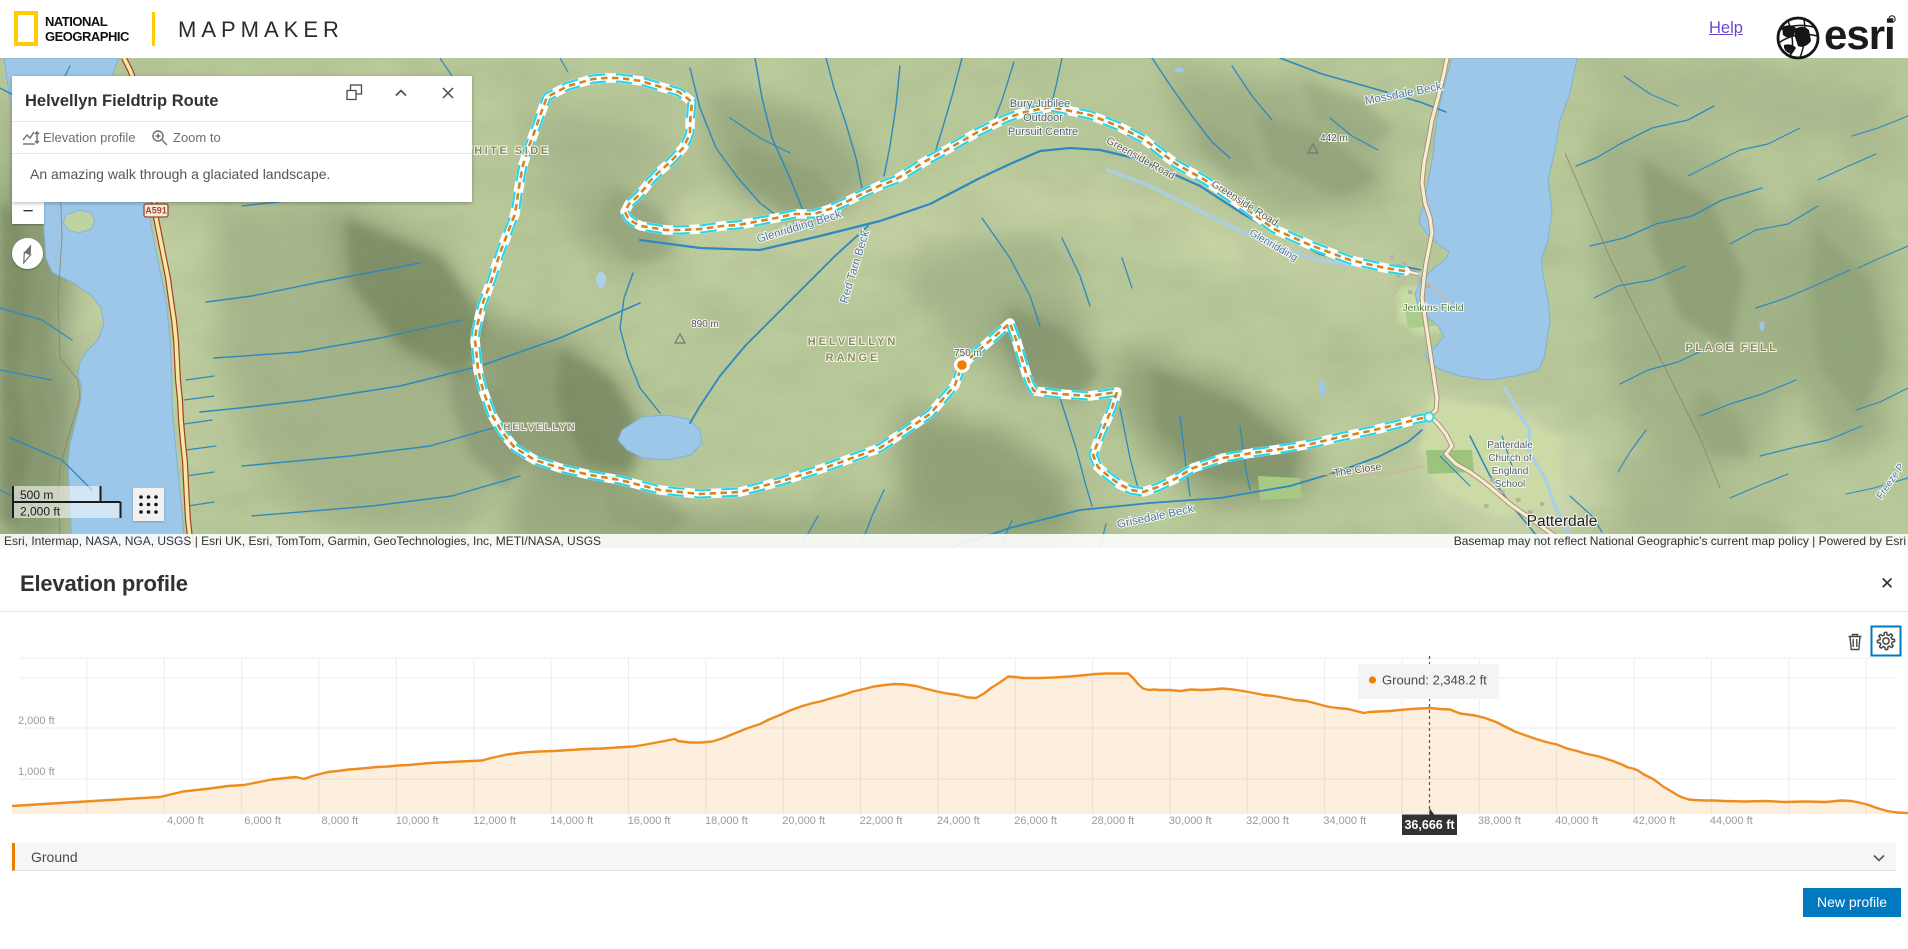  What do you see at coordinates (494, 821) in the screenshot?
I see `svg-text: 12,000 ft` at bounding box center [494, 821].